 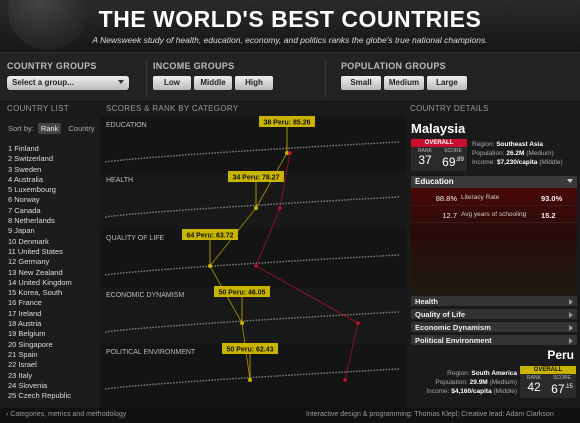 What do you see at coordinates (478, 382) in the screenshot?
I see `compare-population: 29.9M` at bounding box center [478, 382].